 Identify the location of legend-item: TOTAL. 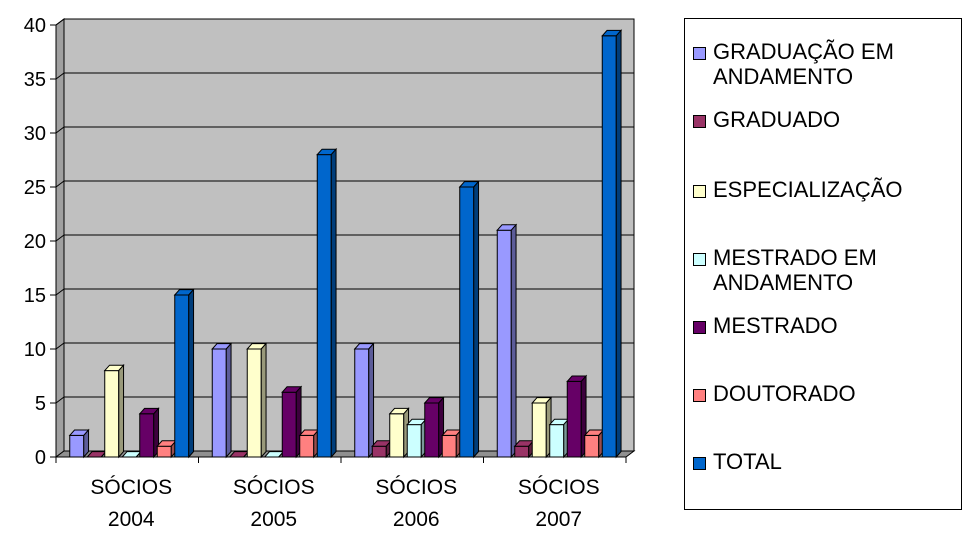
(737, 461).